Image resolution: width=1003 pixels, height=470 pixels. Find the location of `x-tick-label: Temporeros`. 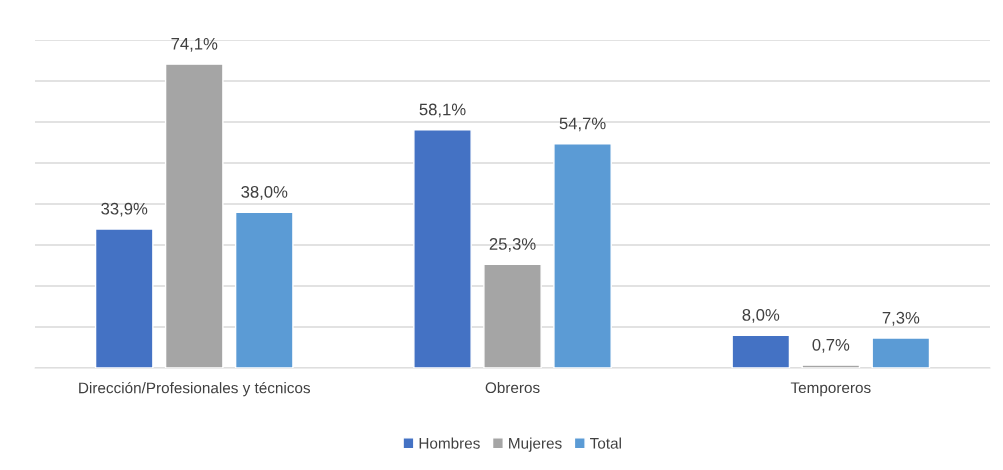

x-tick-label: Temporeros is located at coordinates (830, 389).